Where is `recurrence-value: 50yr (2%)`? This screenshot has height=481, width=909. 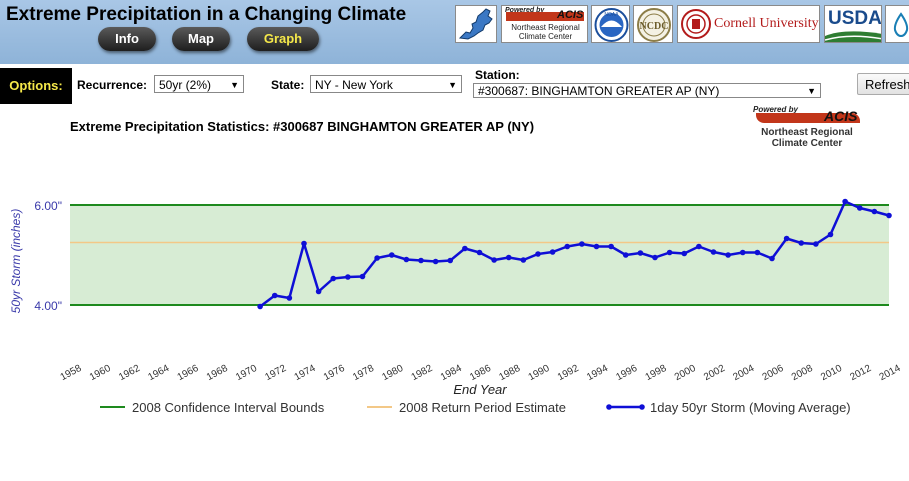
recurrence-value: 50yr (2%) is located at coordinates (185, 85).